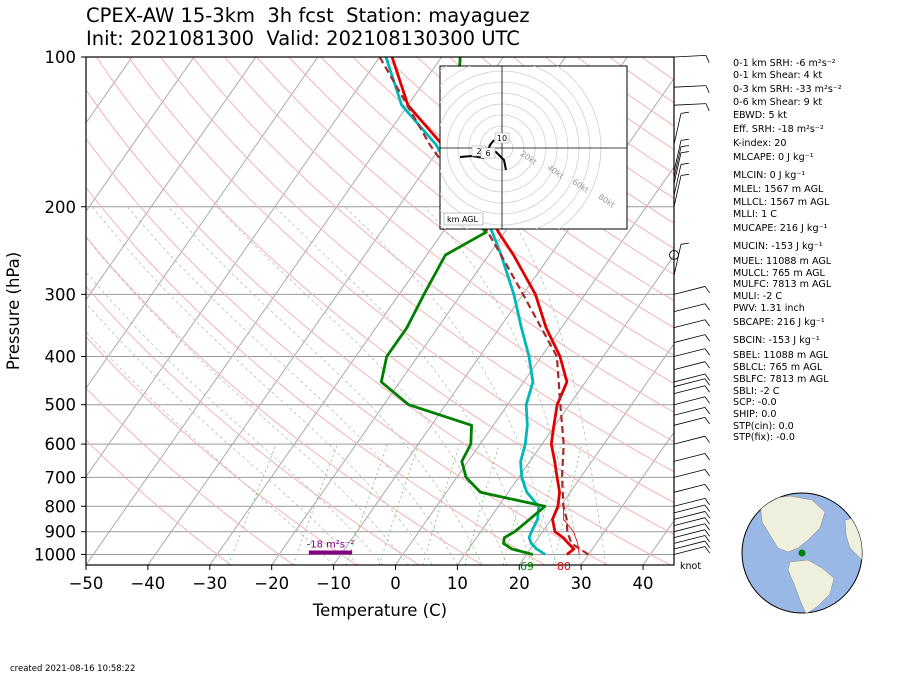 The height and width of the screenshot is (675, 906). Describe the element at coordinates (758, 296) in the screenshot. I see `index-line: MULI: -2 C` at that location.